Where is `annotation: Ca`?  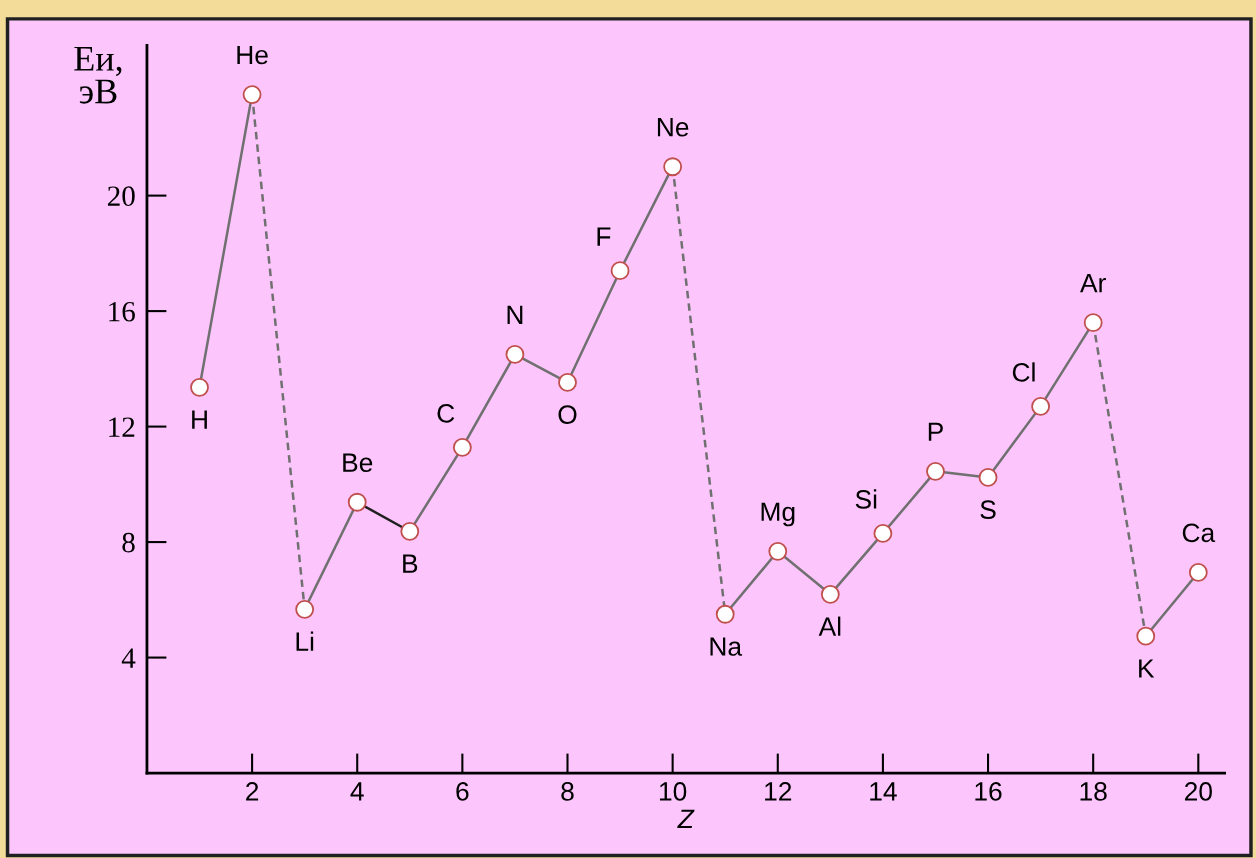
annotation: Ca is located at coordinates (1199, 533).